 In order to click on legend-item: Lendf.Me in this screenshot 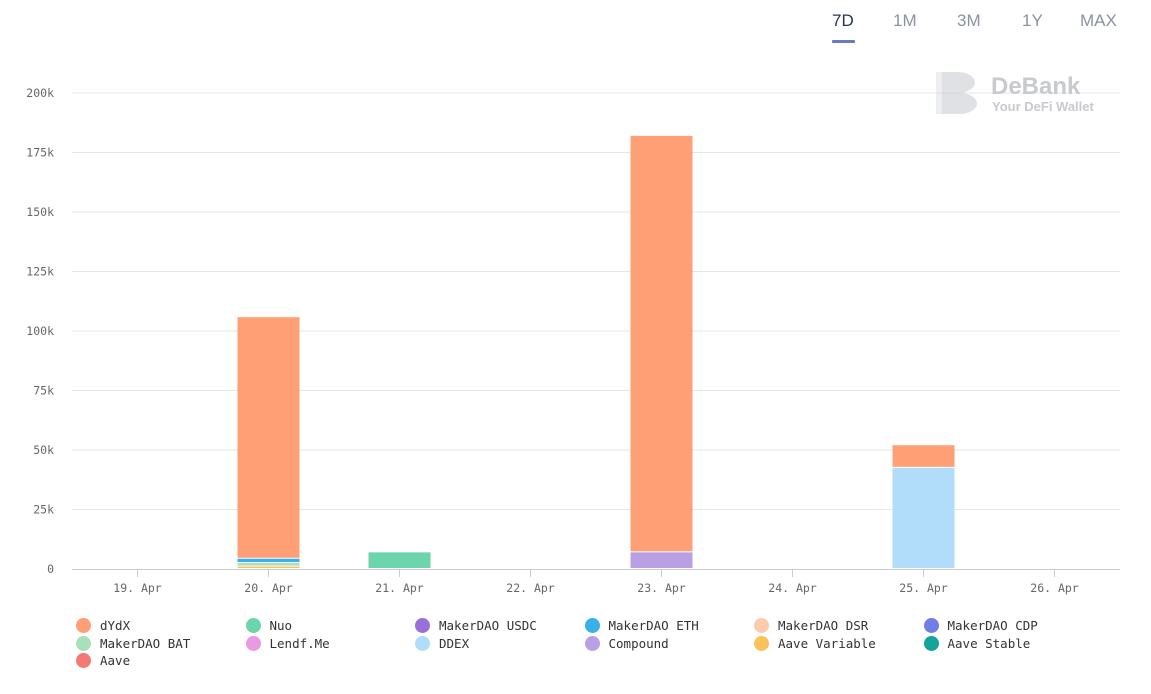, I will do `click(287, 643)`.